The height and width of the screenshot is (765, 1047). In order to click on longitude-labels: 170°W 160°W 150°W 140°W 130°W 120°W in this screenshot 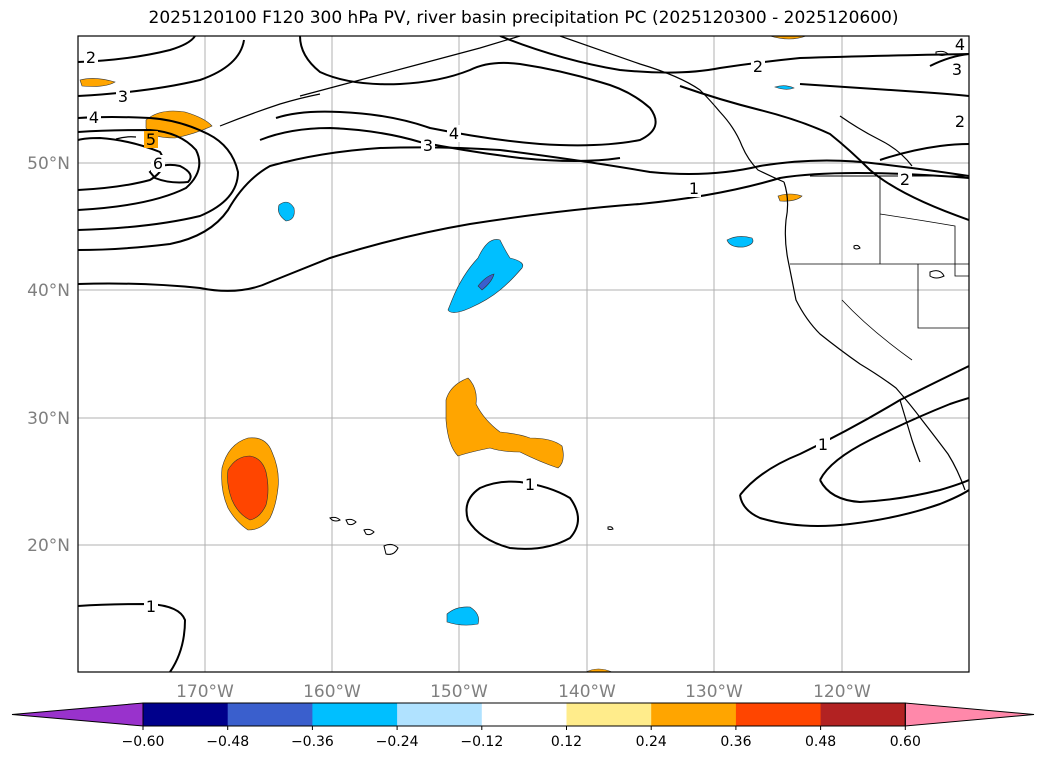, I will do `click(523, 692)`.